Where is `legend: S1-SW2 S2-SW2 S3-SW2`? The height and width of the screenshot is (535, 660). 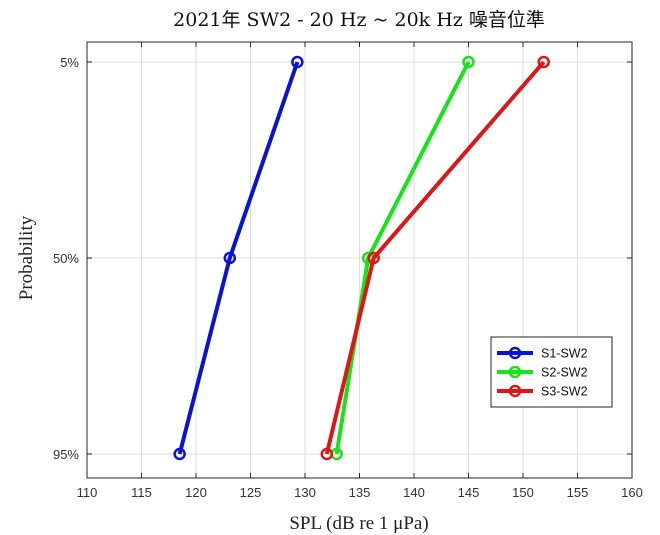
legend: S1-SW2 S2-SW2 S3-SW2 is located at coordinates (551, 372).